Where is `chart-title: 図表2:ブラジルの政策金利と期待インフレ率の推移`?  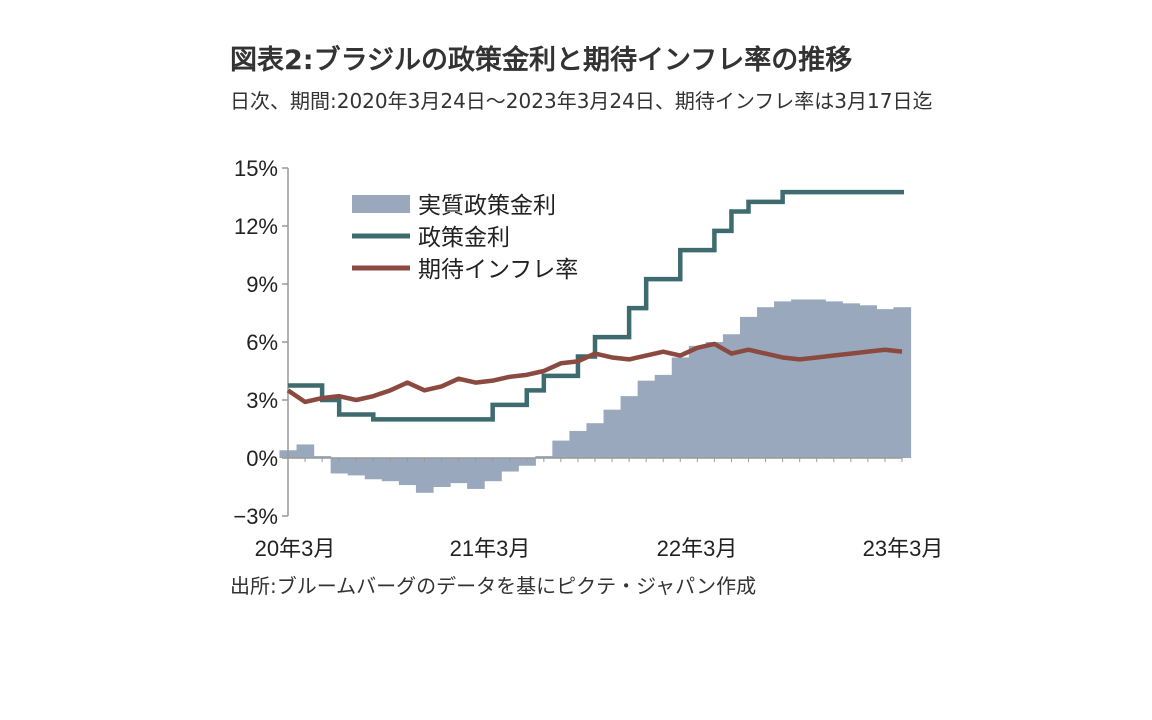
chart-title: 図表2:ブラジルの政策金利と期待インフレ率の推移 is located at coordinates (541, 60).